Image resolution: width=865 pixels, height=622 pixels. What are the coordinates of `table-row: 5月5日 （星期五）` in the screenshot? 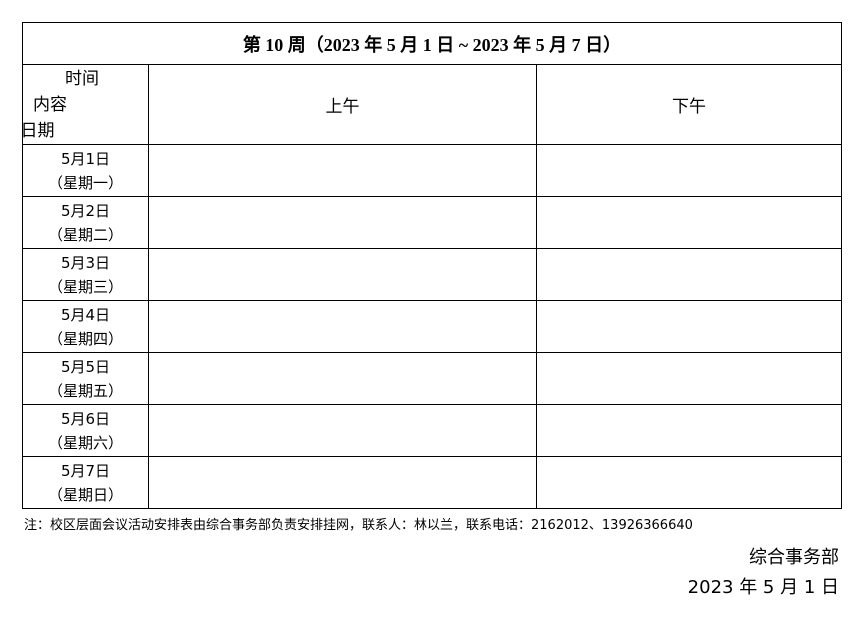 It's located at (432, 378).